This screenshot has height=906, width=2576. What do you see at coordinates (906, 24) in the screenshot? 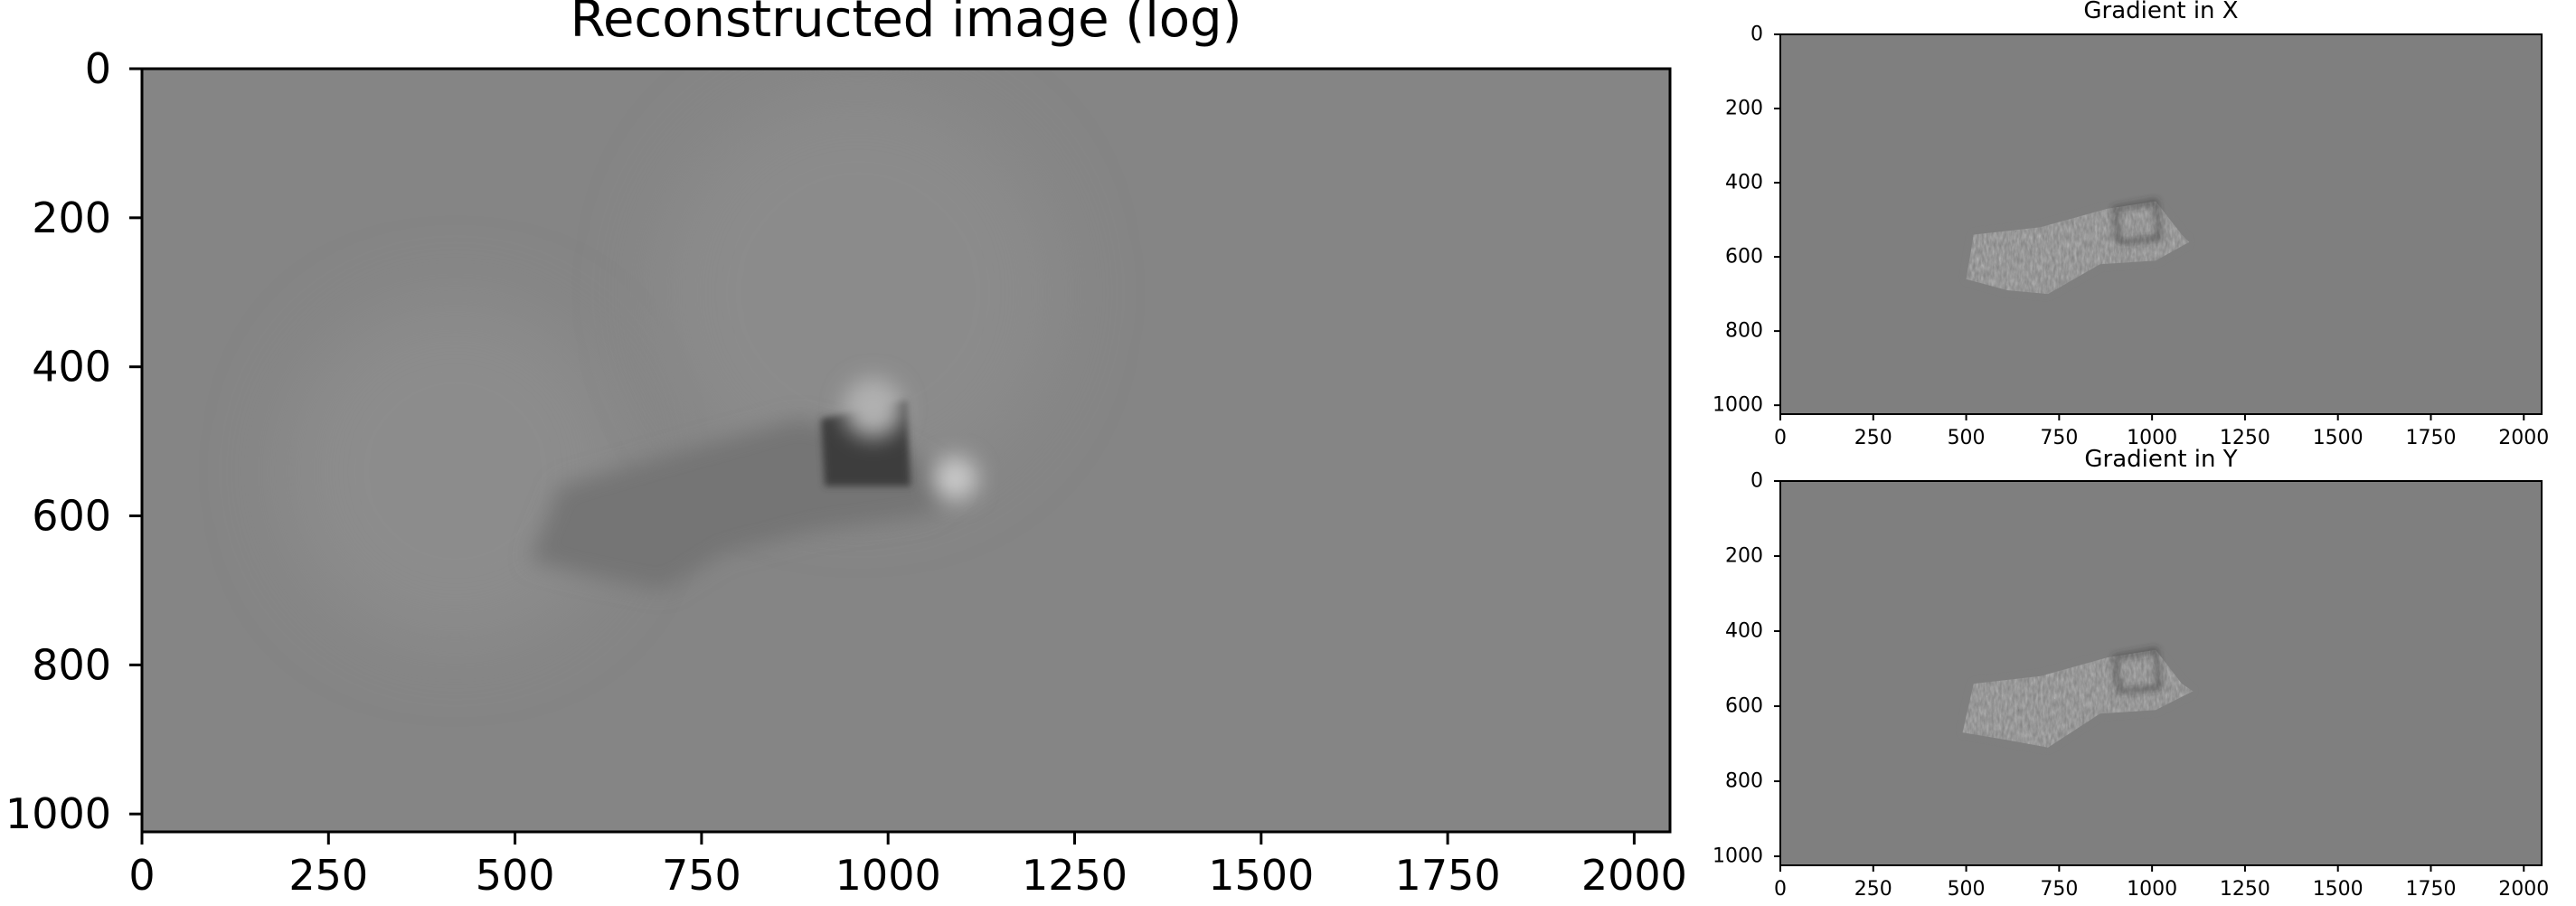
I see `panel-title: Reconstructed image (log)` at bounding box center [906, 24].